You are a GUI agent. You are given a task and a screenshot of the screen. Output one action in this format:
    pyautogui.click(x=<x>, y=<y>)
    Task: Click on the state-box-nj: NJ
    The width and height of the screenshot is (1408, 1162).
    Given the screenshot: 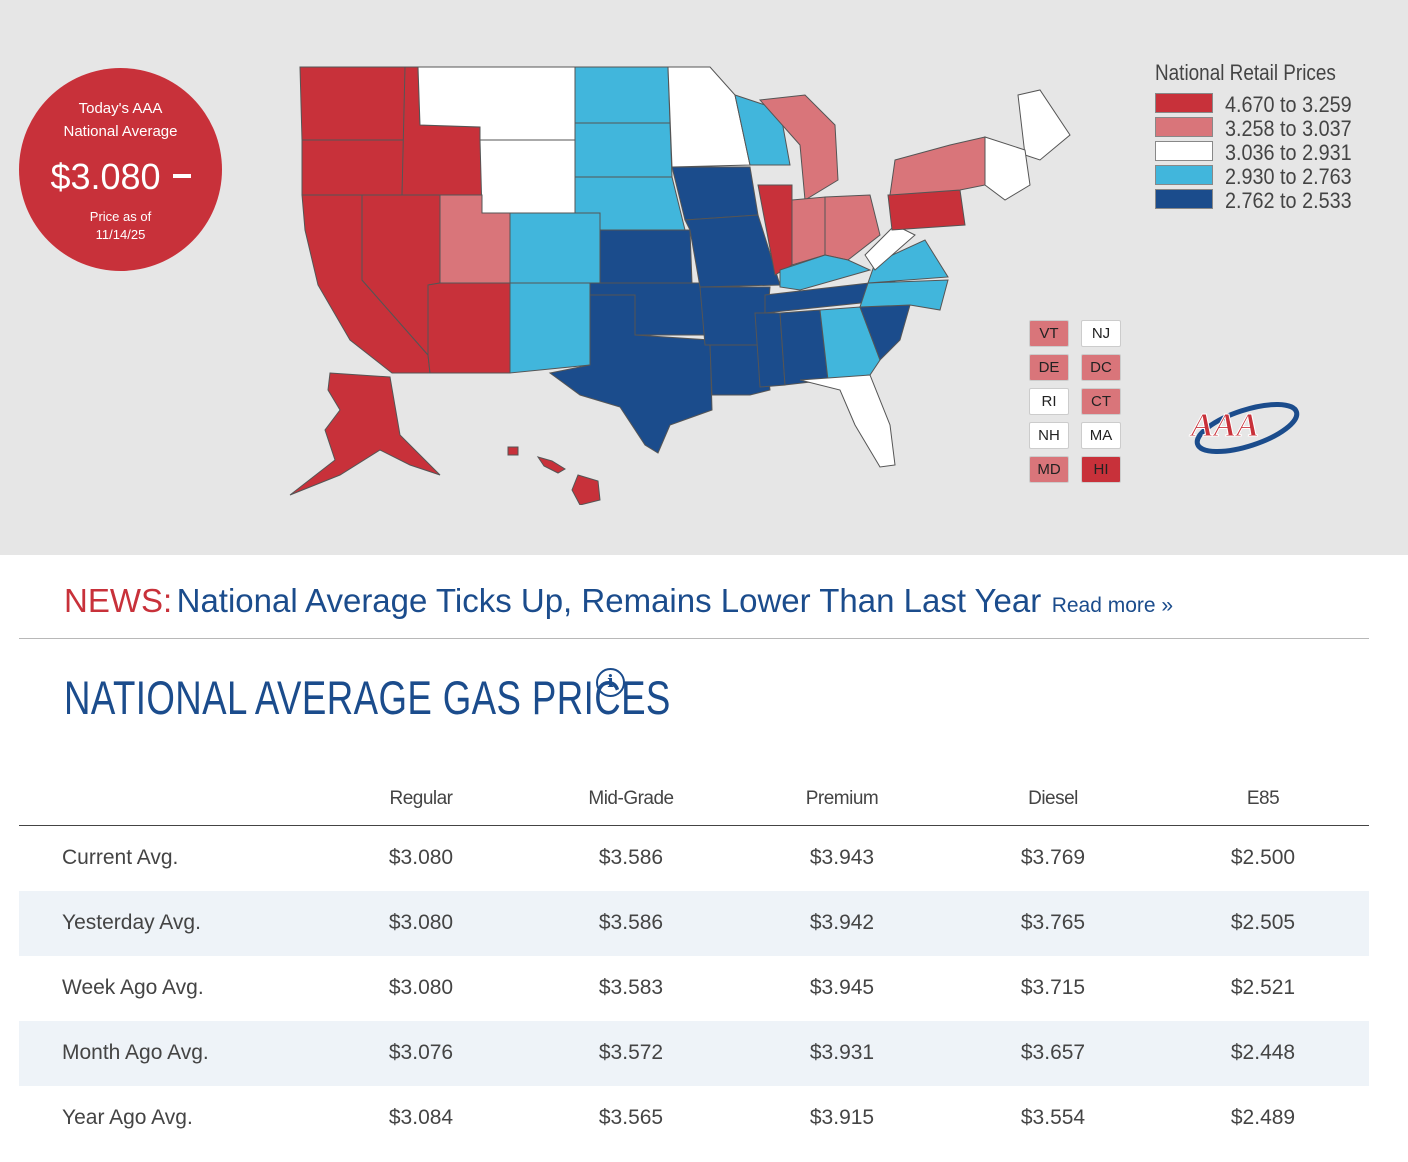 What is the action you would take?
    pyautogui.click(x=1101, y=333)
    